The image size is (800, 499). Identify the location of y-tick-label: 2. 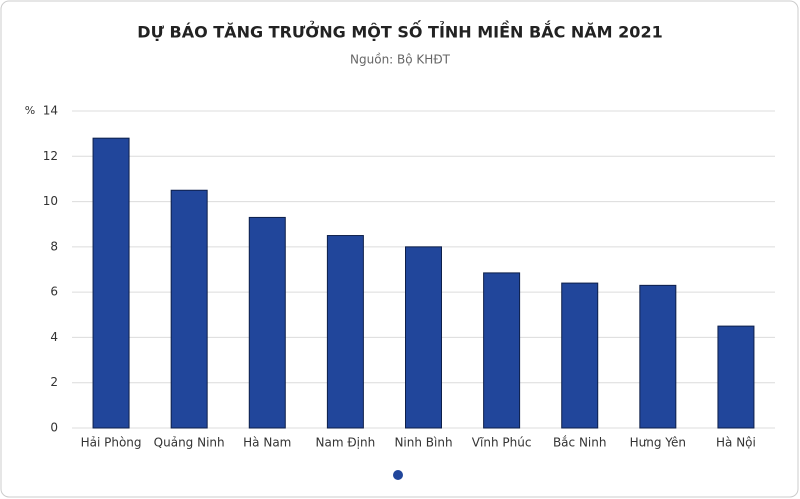
(54, 382).